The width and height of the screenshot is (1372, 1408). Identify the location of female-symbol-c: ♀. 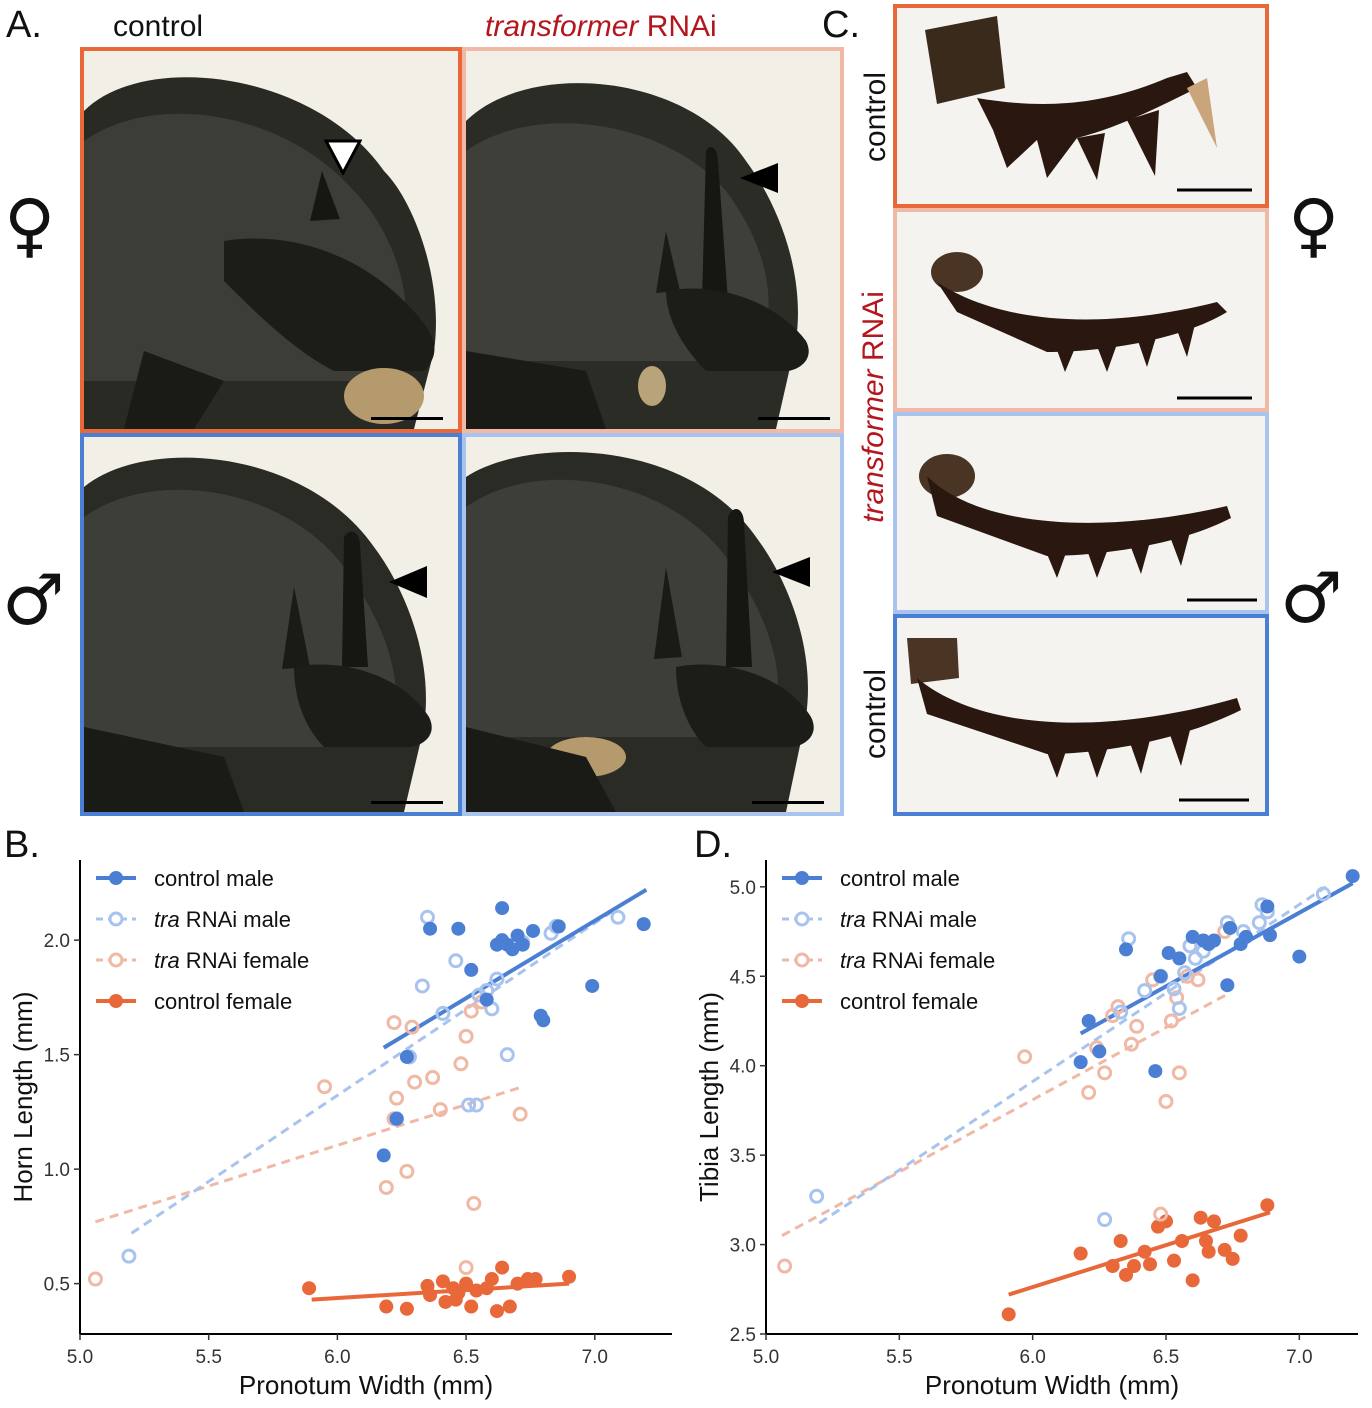
(1314, 225).